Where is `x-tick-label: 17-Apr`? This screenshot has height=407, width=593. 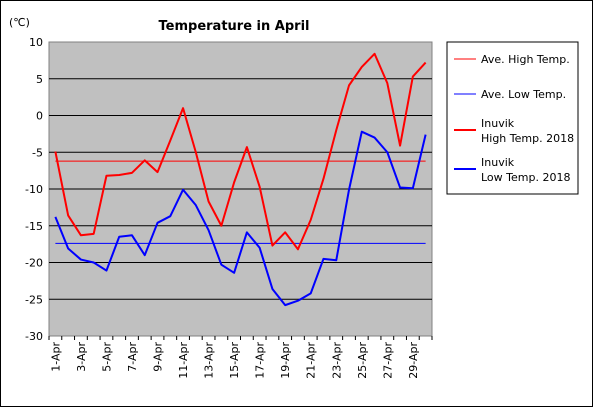
x-tick-label: 17-Apr is located at coordinates (260, 360).